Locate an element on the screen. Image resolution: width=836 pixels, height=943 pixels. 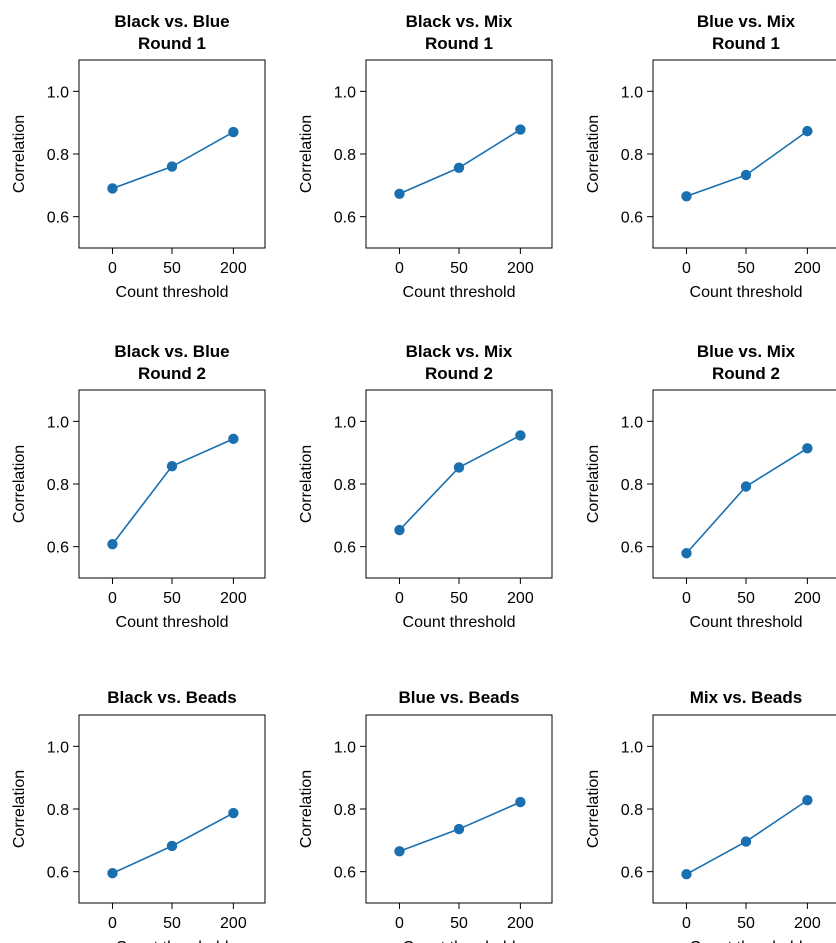
chart-title: Mix vs. Beads is located at coordinates (746, 697).